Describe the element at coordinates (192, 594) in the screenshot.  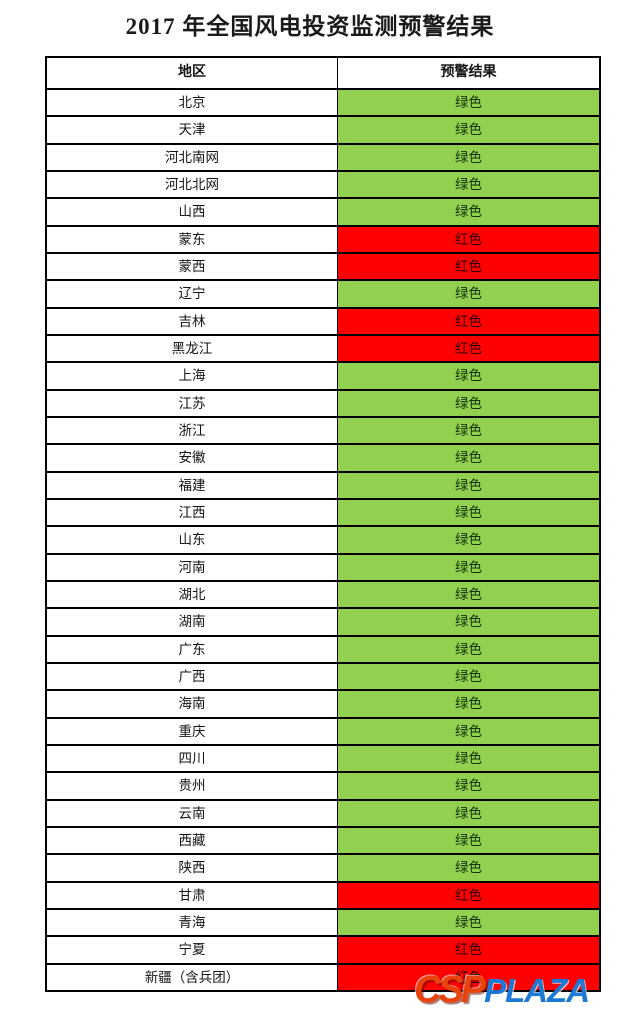
I see `region-cell: 湖北` at that location.